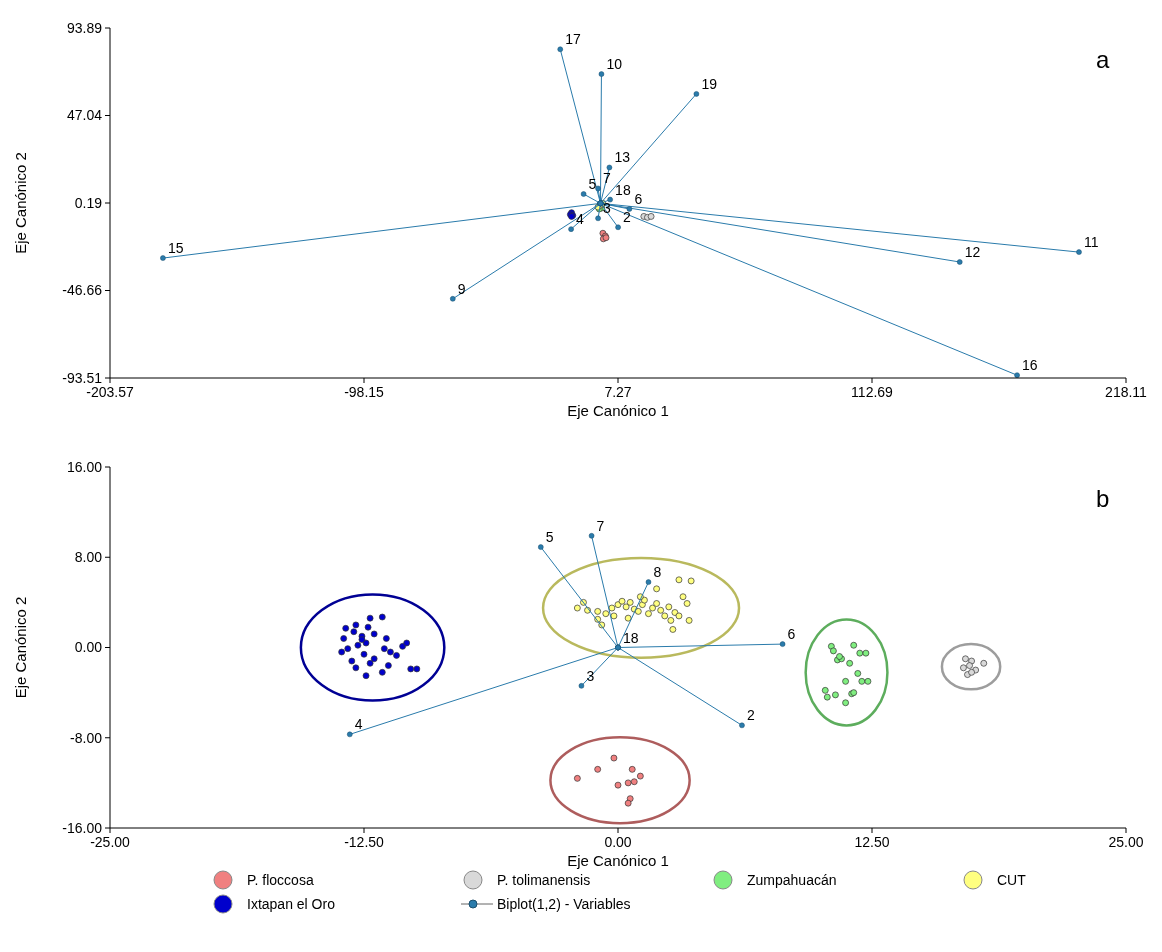 The width and height of the screenshot is (1162, 952). What do you see at coordinates (872, 842) in the screenshot?
I see `x-tick-label: 12.50` at bounding box center [872, 842].